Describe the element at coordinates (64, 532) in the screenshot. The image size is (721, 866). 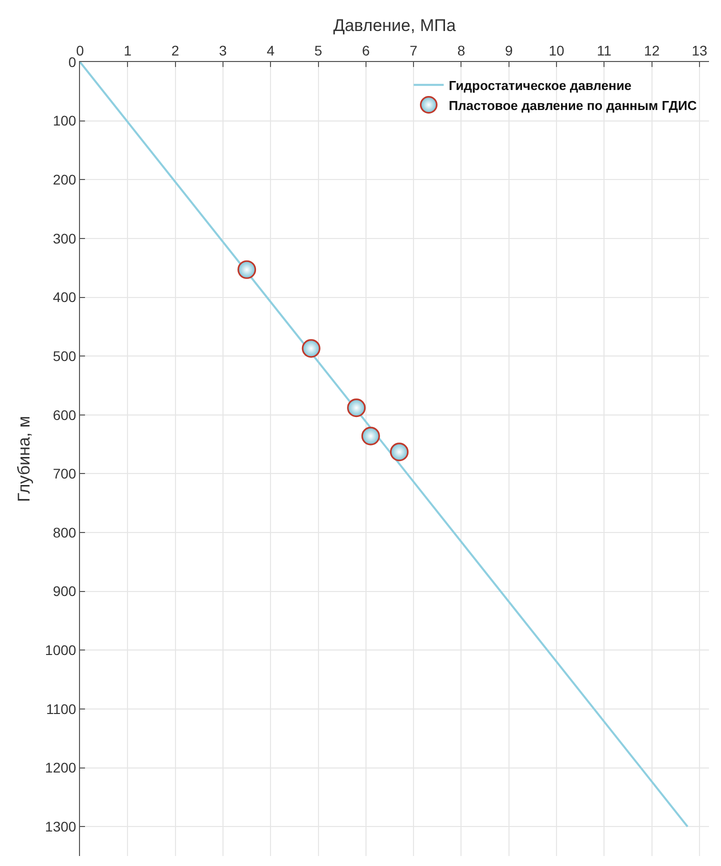
I see `y-tick-label: 800` at that location.